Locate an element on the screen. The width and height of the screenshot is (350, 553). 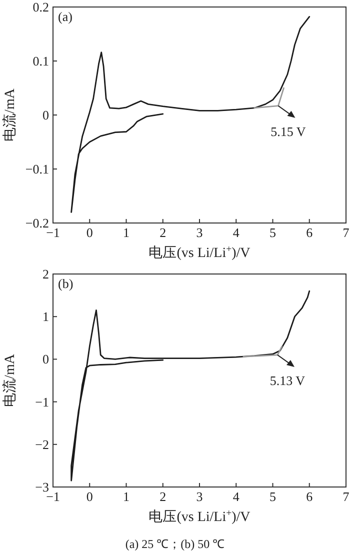
y-tick-label: 0.2 is located at coordinates (40, 7).